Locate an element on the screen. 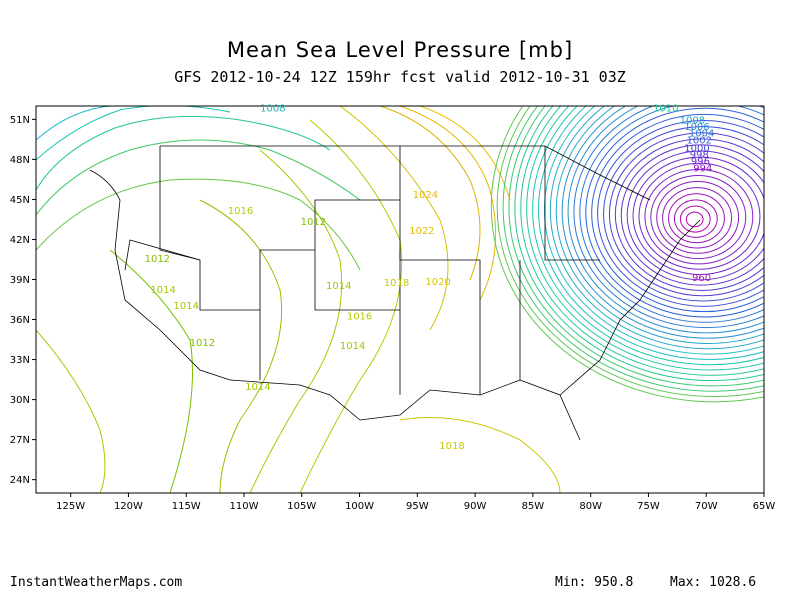 The image size is (800, 600). lat-tick-label: 45N is located at coordinates (20, 200).